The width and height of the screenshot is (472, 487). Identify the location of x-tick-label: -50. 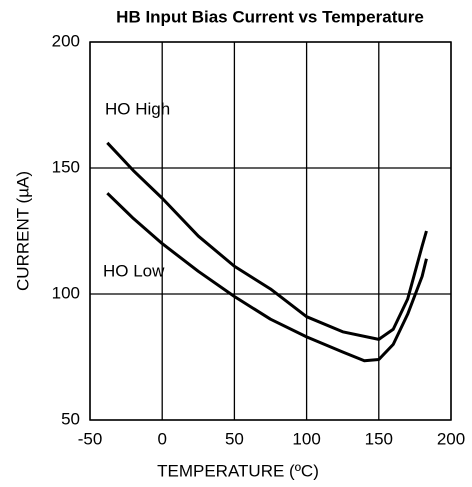
(90, 438).